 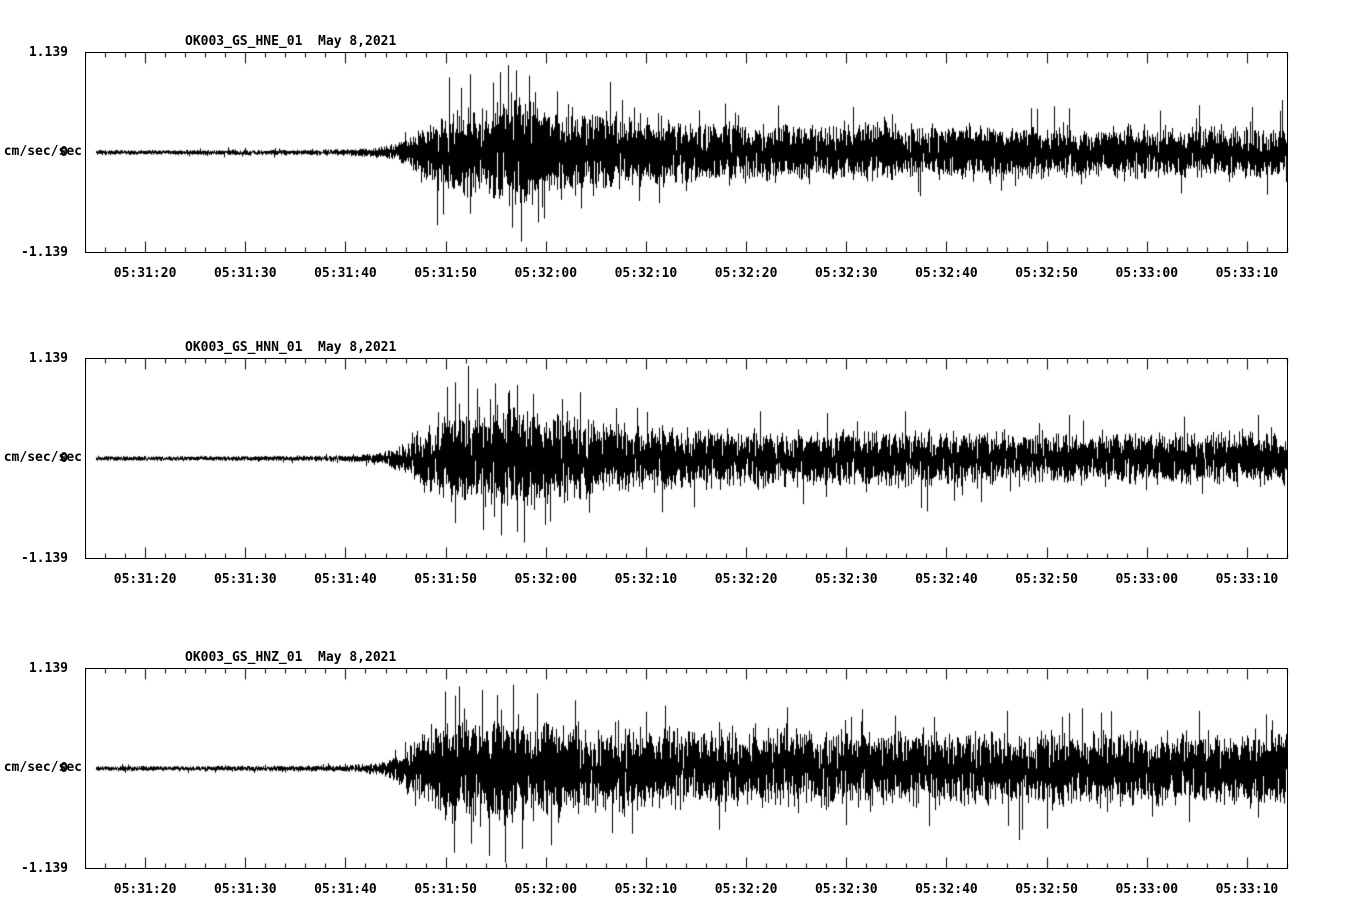 What do you see at coordinates (291, 41) in the screenshot?
I see `panel-title-hne: OK003_GS_HNE_01 May 8,2021` at bounding box center [291, 41].